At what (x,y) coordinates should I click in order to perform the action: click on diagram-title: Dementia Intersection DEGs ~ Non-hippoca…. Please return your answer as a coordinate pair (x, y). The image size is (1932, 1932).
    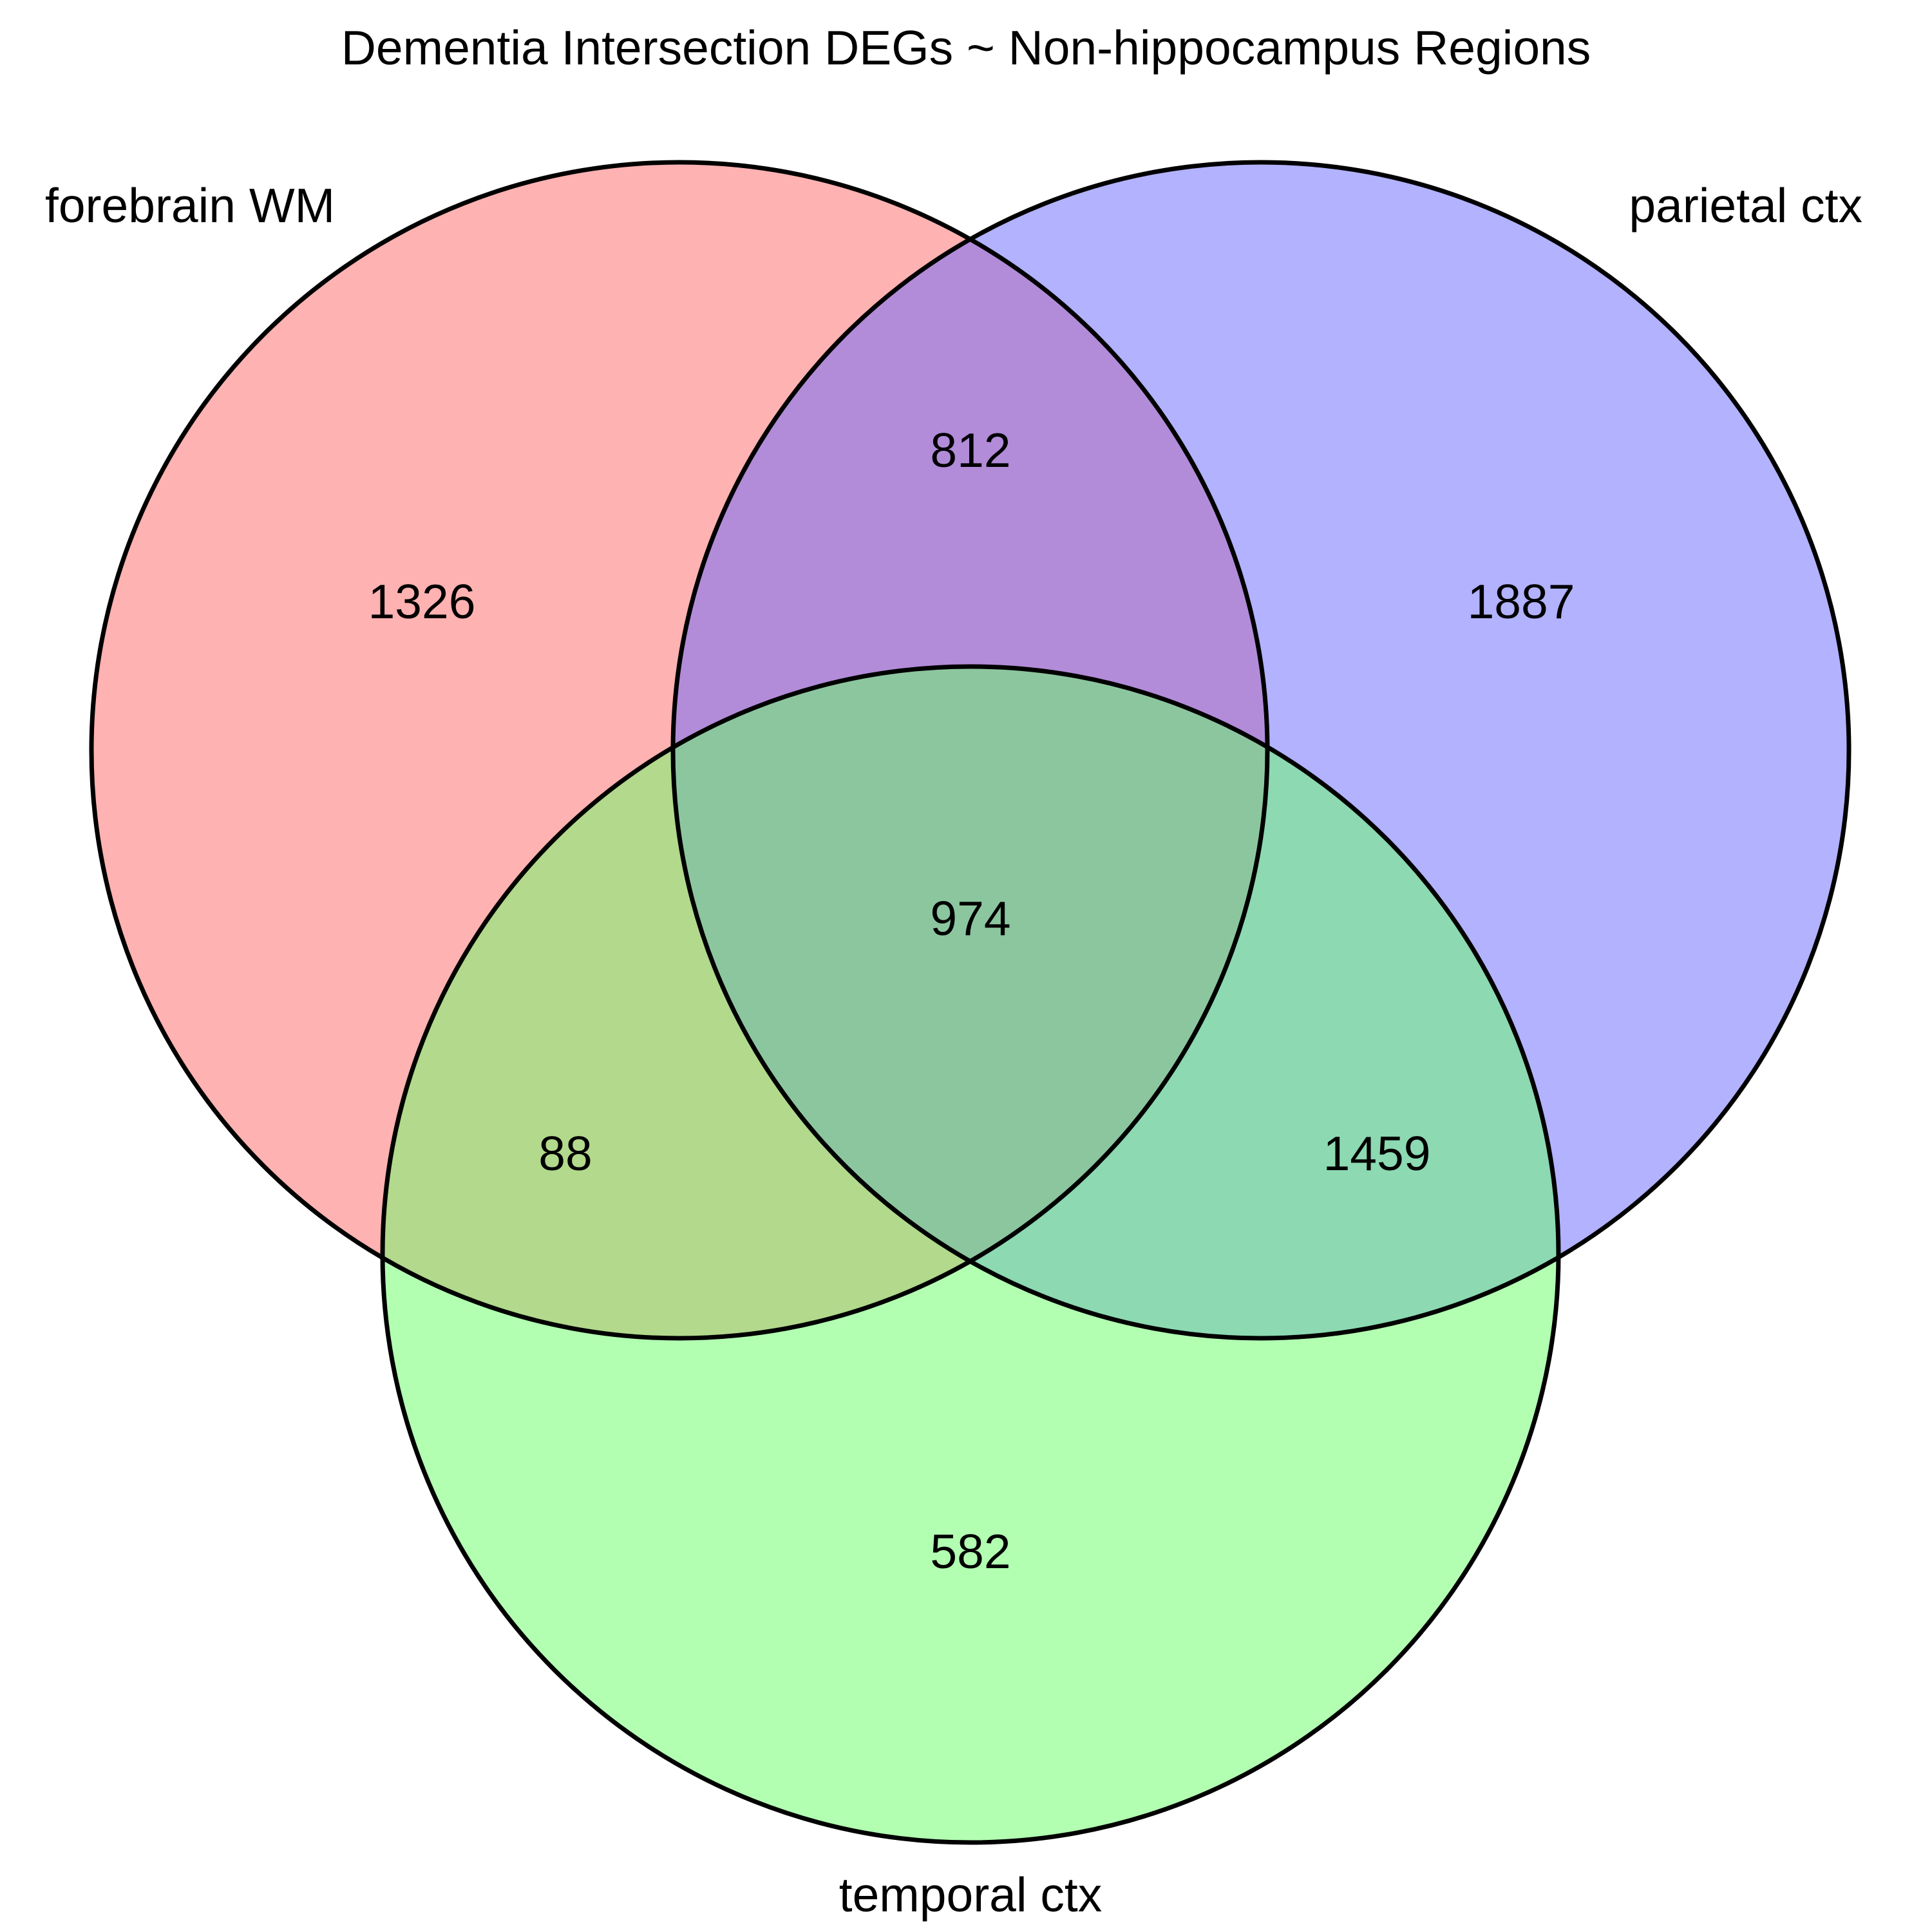
    Looking at the image, I should click on (966, 48).